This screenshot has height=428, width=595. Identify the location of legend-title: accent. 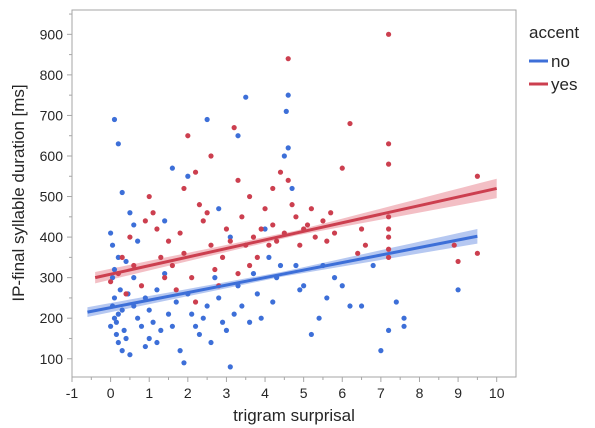
(554, 32).